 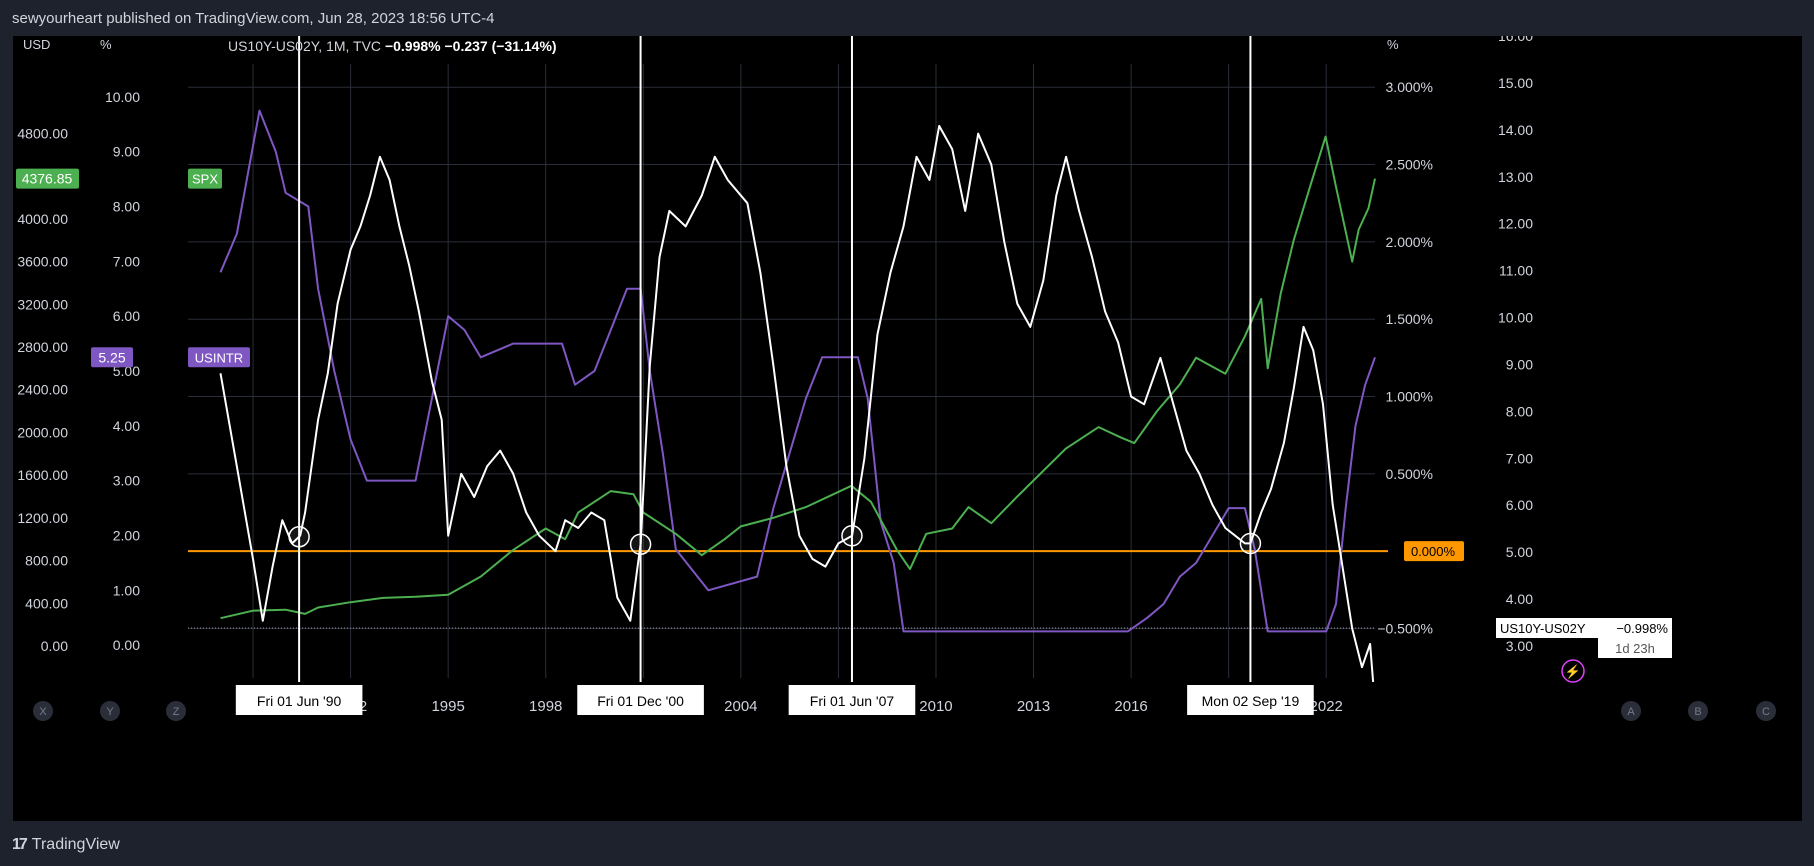 What do you see at coordinates (1405, 629) in the screenshot?
I see `spread-tick-label: −0.500%` at bounding box center [1405, 629].